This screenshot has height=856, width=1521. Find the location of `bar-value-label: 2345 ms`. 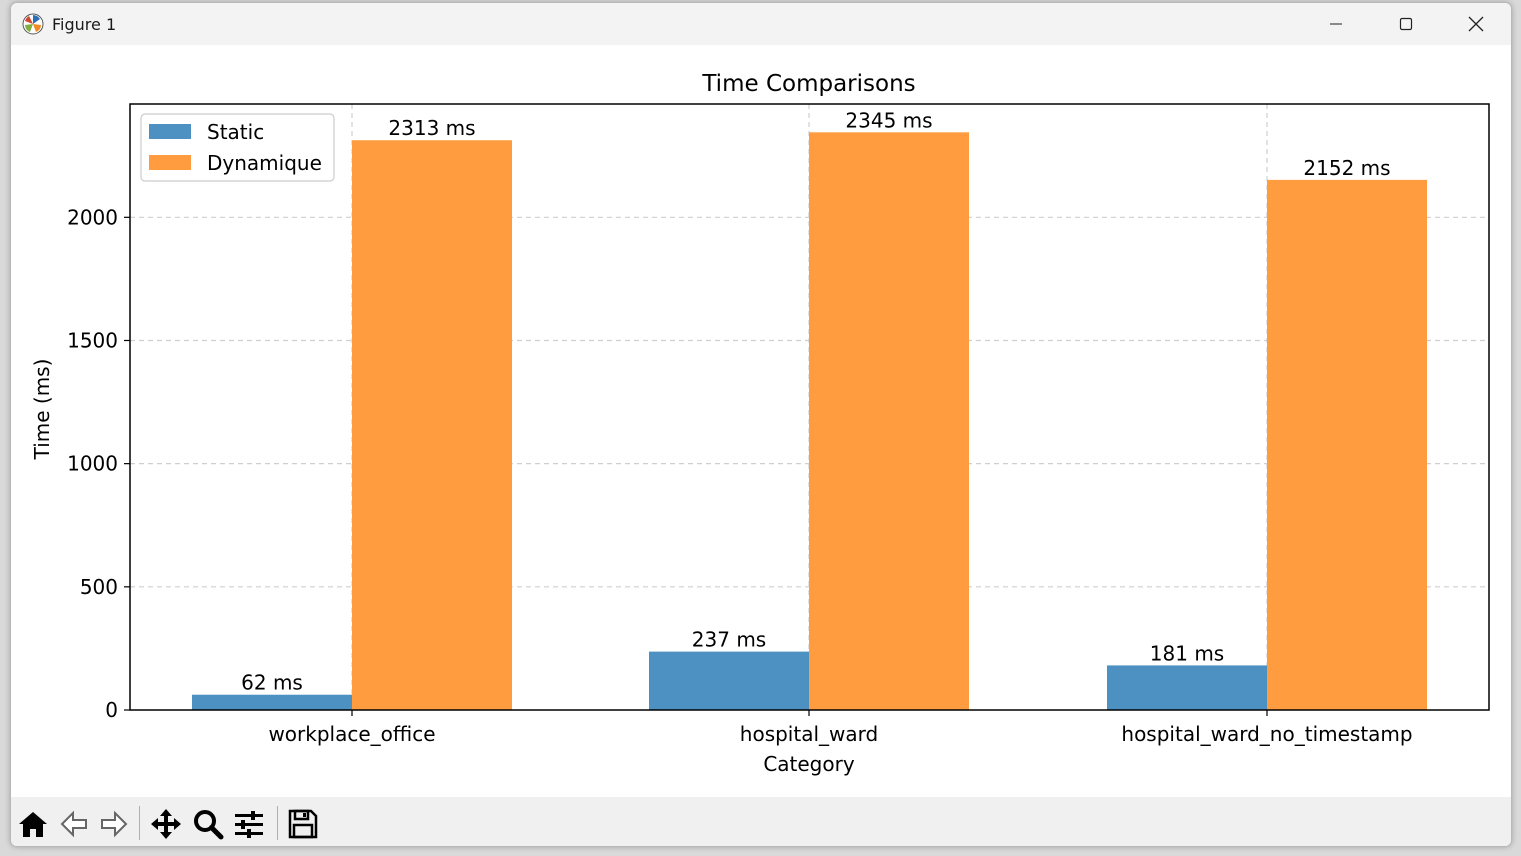

bar-value-label: 2345 ms is located at coordinates (888, 120).